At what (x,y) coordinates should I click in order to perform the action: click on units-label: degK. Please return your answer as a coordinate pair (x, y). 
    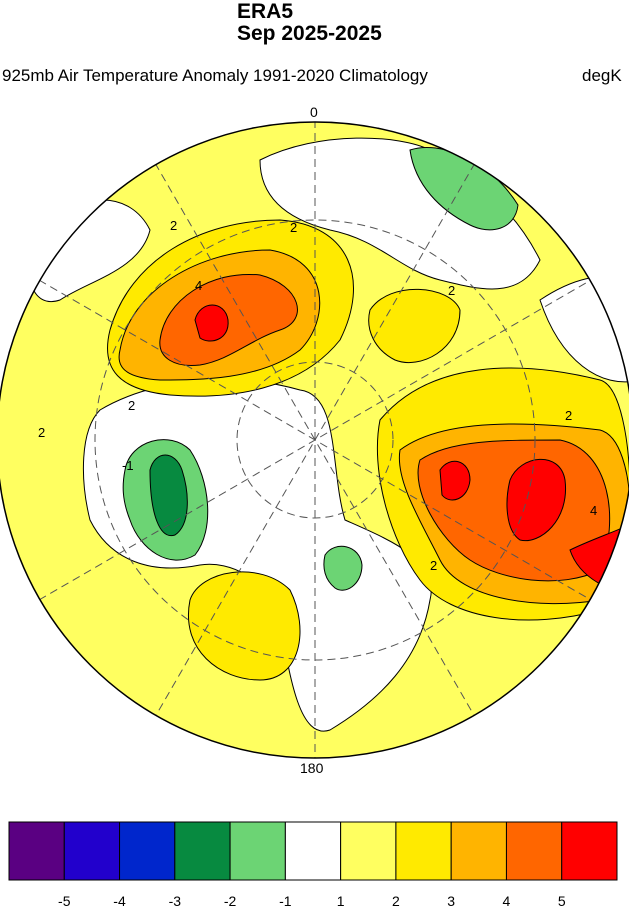
    Looking at the image, I should click on (602, 75).